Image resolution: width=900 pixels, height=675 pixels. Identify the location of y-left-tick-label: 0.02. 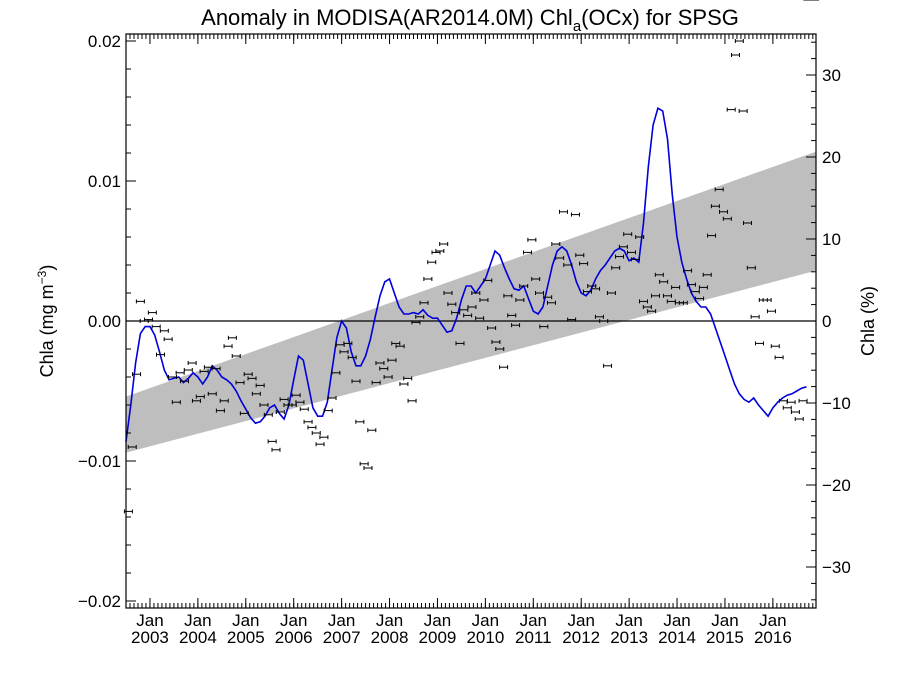
(104, 41).